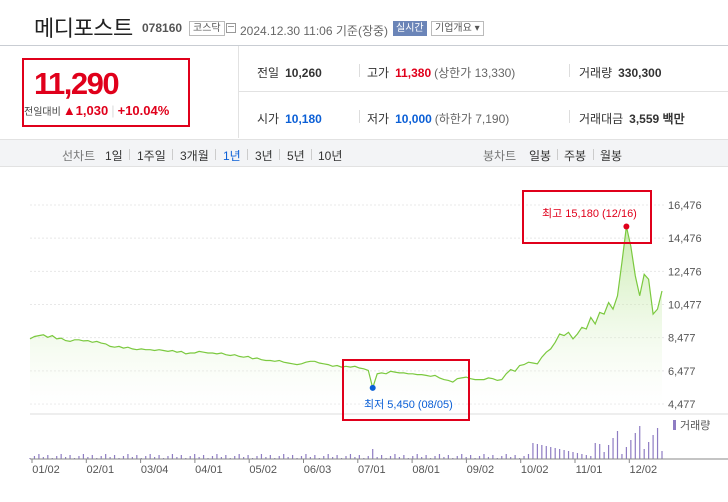 Image resolution: width=728 pixels, height=502 pixels. Describe the element at coordinates (330, 156) in the screenshot. I see `period-10y: 10년` at that location.